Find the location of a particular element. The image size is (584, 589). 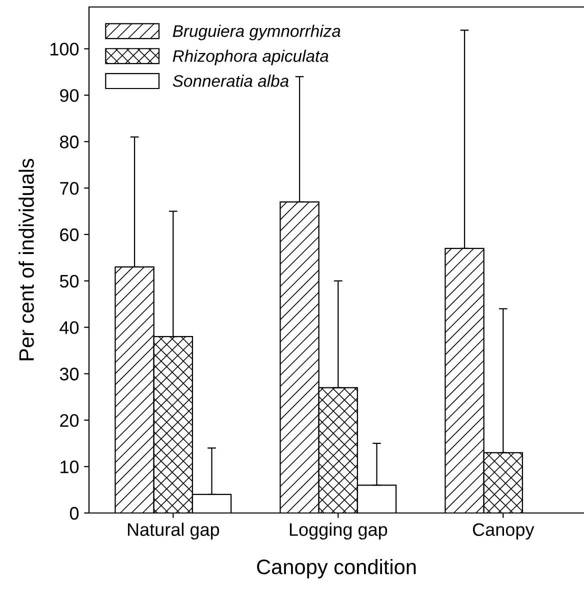

legend-label: Sonneratia alba is located at coordinates (230, 80).